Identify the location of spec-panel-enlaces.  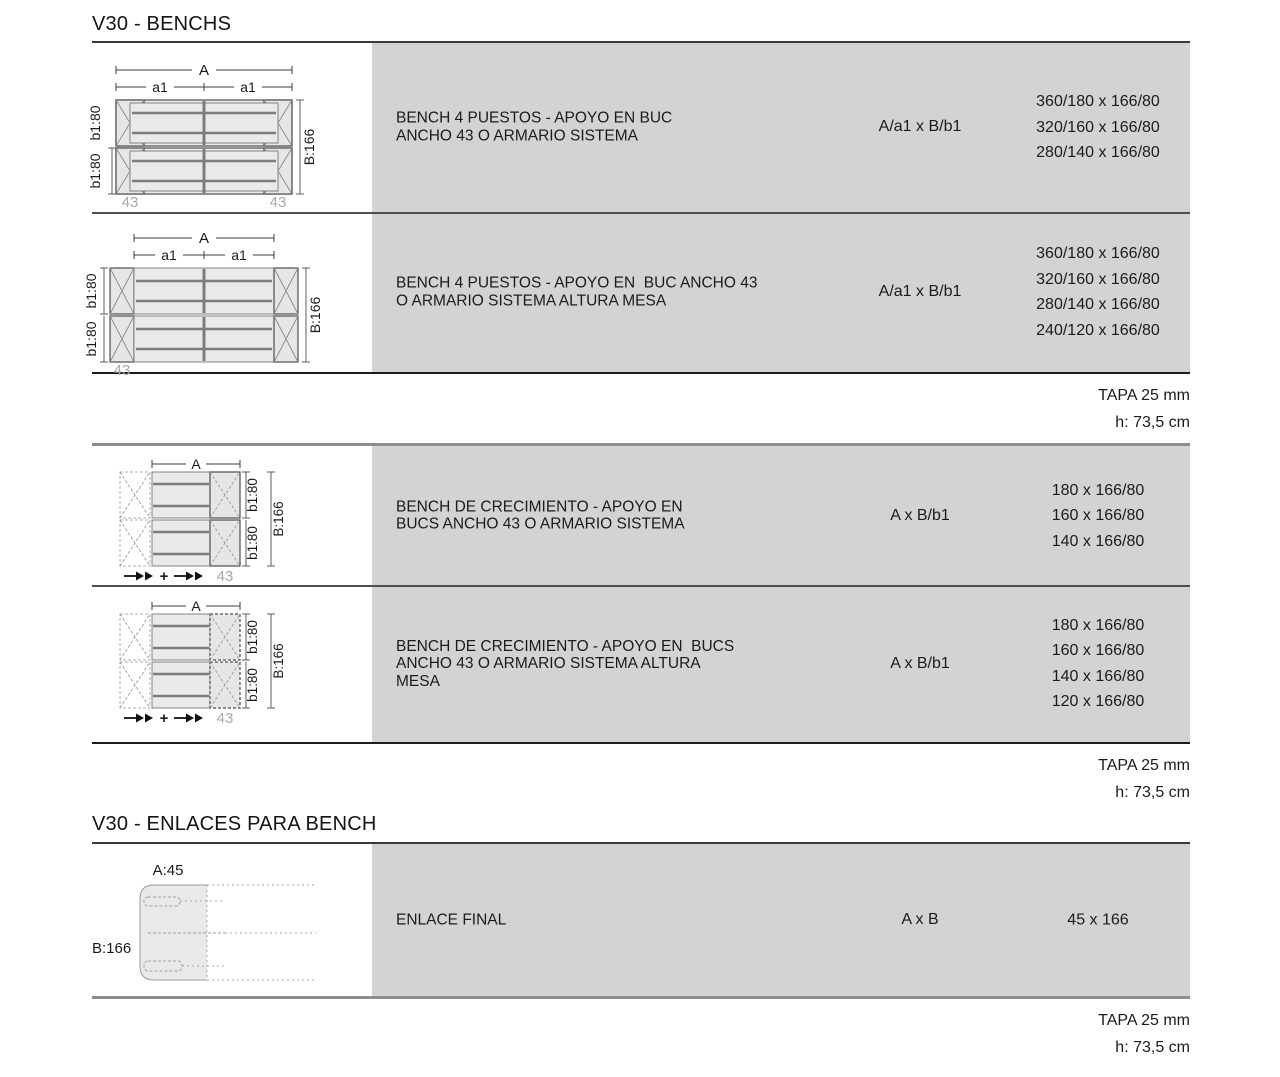
(781, 920).